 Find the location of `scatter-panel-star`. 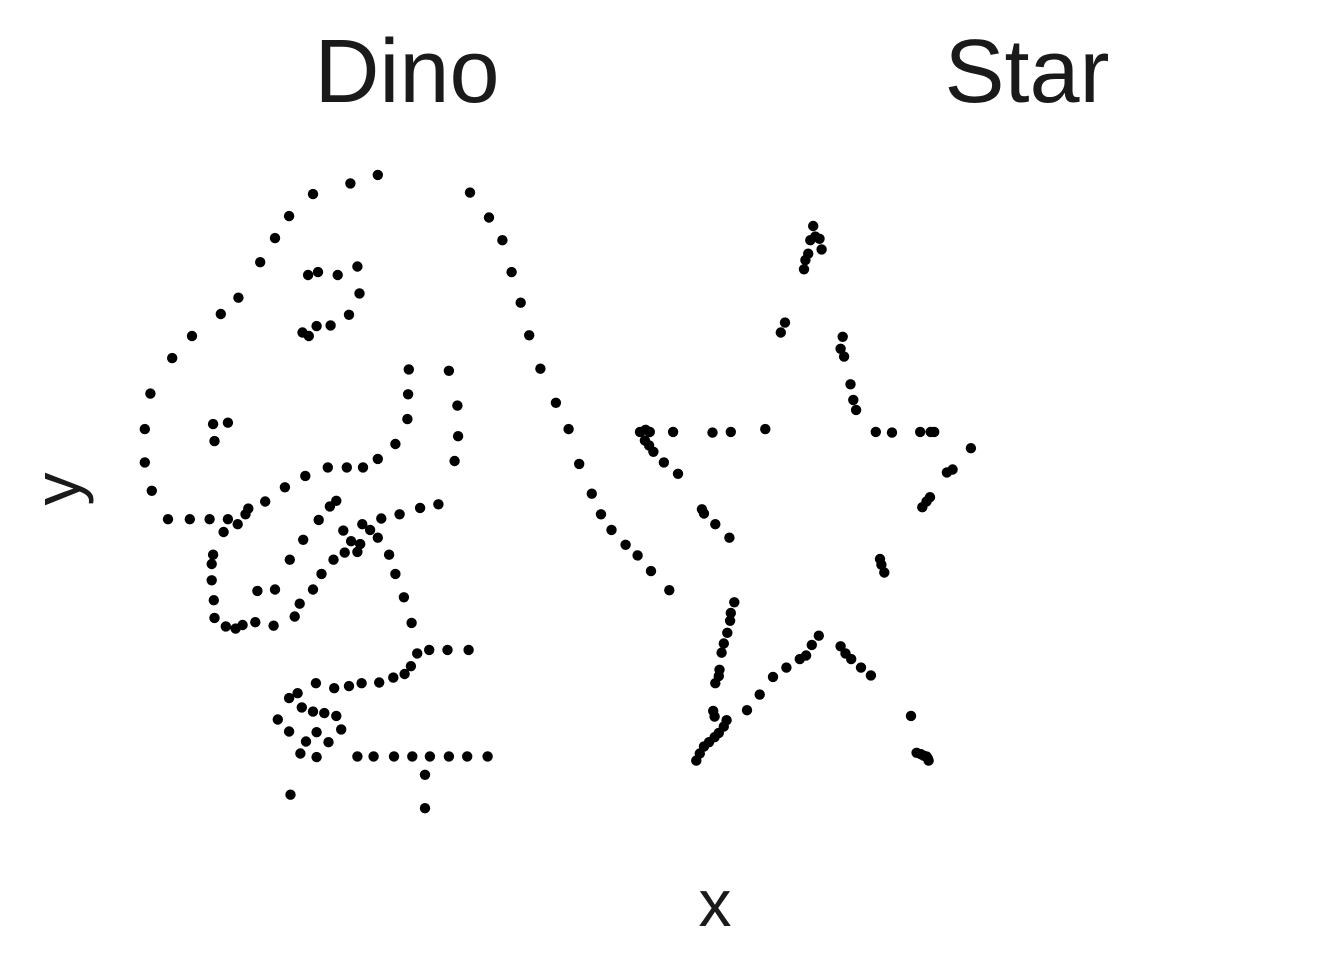

scatter-panel-star is located at coordinates (805, 493).